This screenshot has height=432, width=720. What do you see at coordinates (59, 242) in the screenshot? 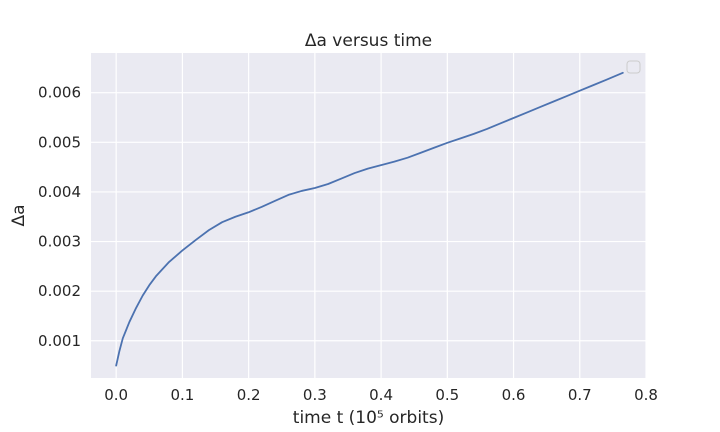
I see `y-tick-label: 0.003` at bounding box center [59, 242].